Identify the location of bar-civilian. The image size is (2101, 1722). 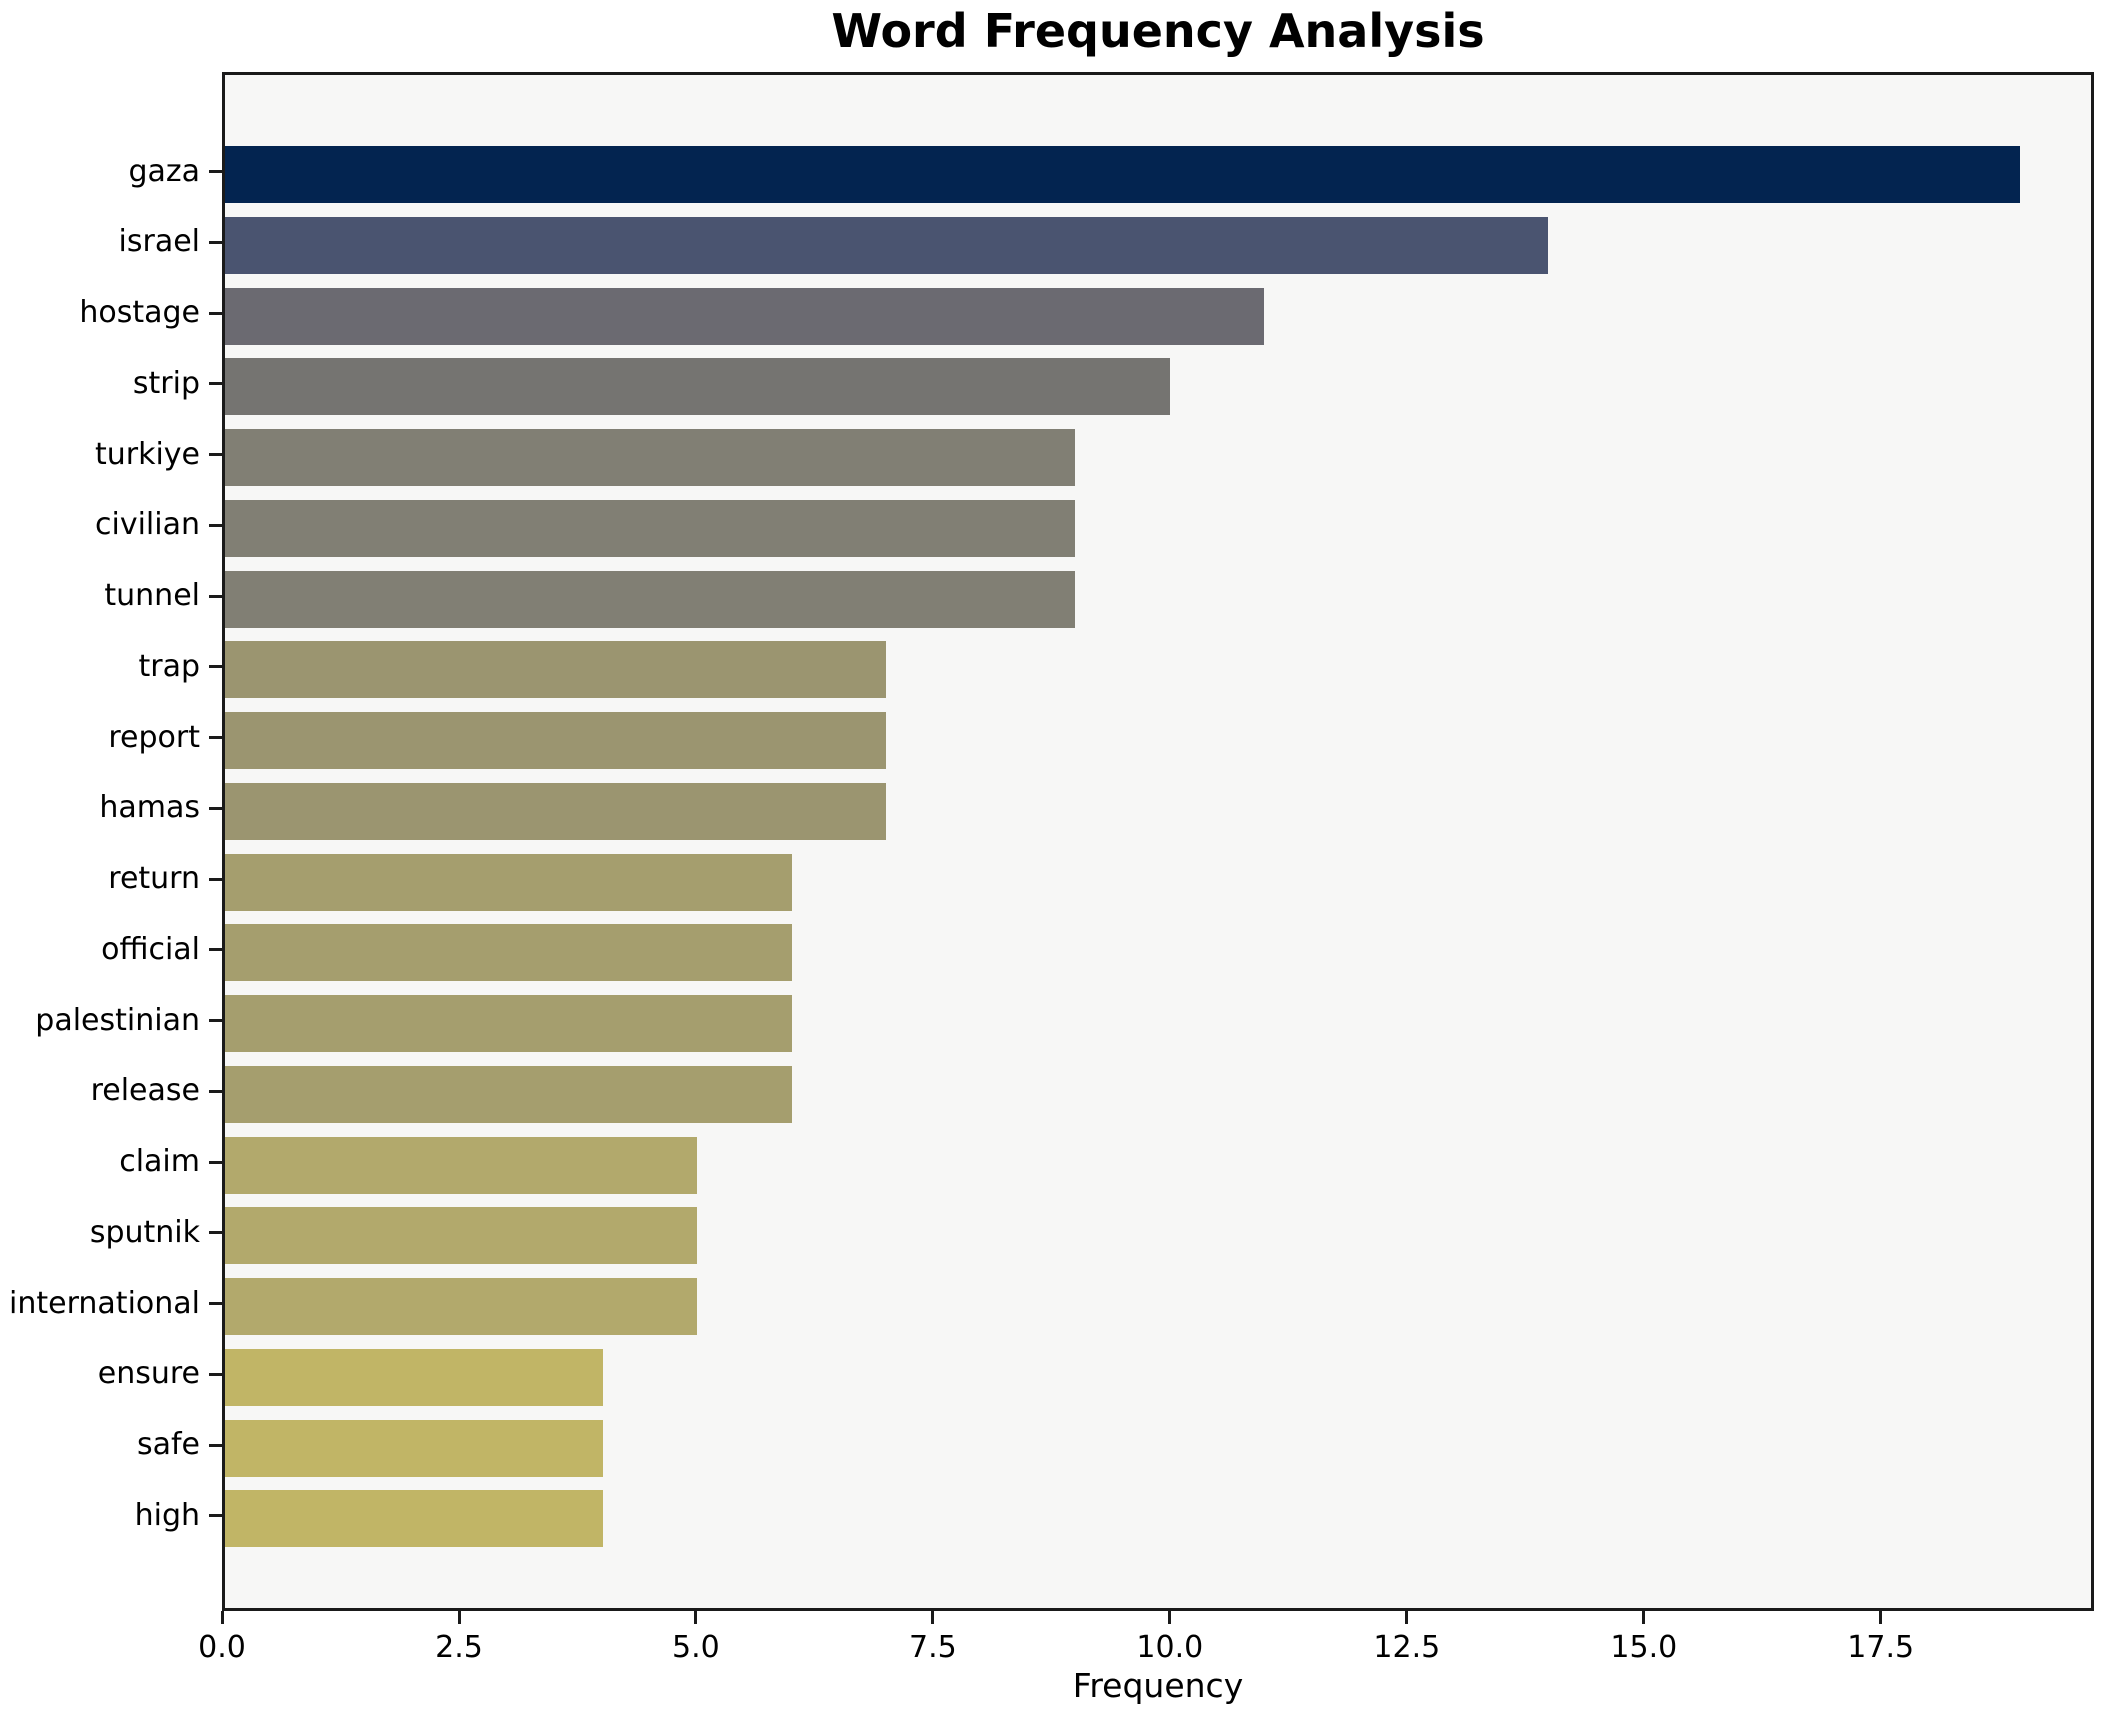
(650, 528).